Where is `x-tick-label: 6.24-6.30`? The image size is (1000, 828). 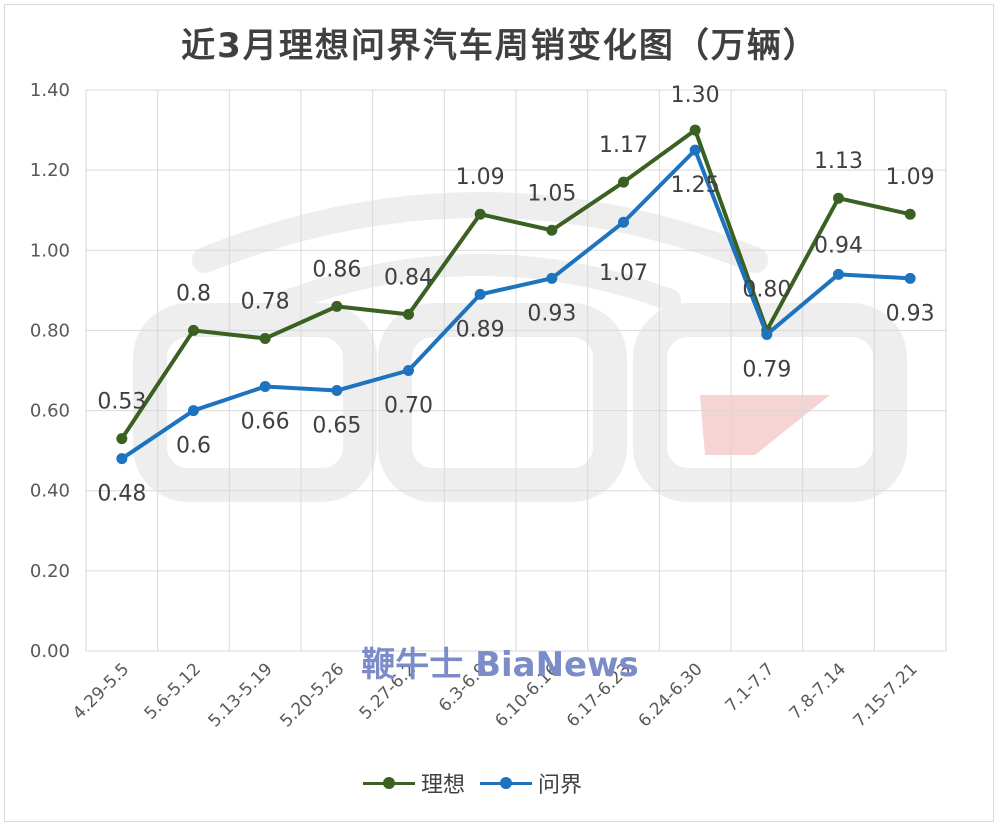
x-tick-label: 6.24-6.30 is located at coordinates (671, 695).